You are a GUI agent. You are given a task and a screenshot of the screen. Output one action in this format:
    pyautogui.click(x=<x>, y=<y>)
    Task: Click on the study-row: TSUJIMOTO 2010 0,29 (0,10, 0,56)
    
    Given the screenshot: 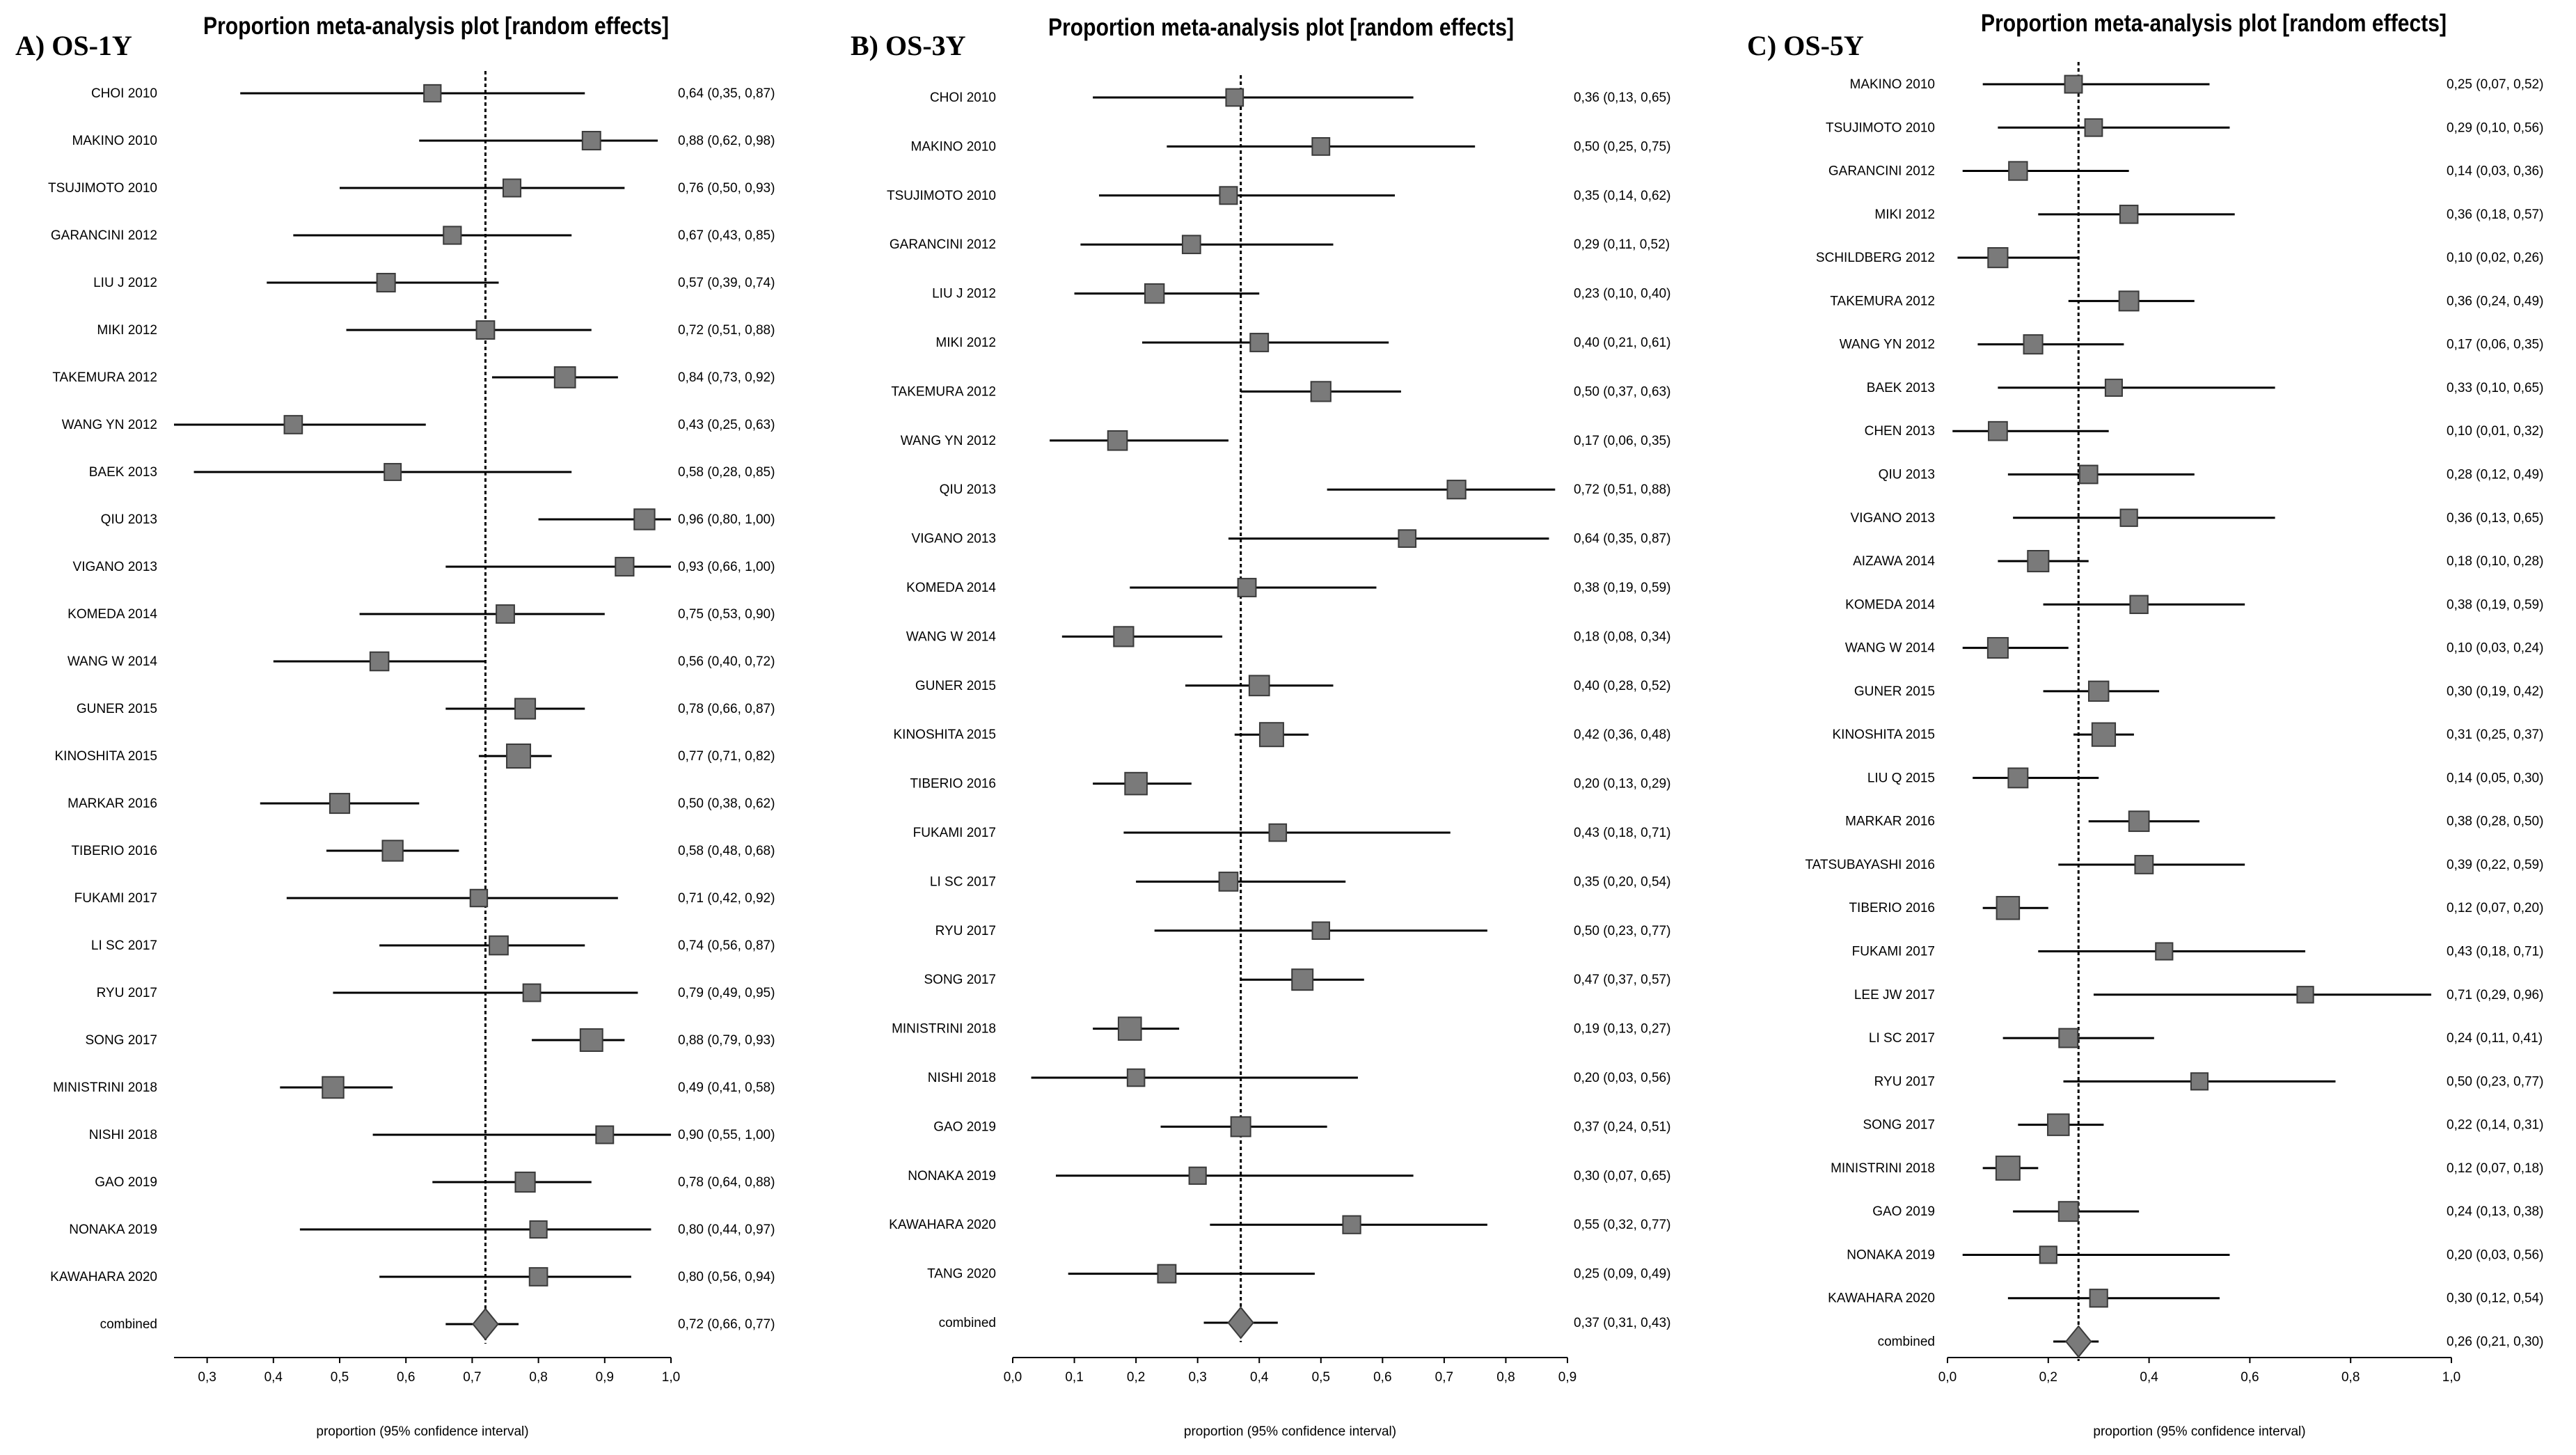 What is the action you would take?
    pyautogui.click(x=2184, y=127)
    